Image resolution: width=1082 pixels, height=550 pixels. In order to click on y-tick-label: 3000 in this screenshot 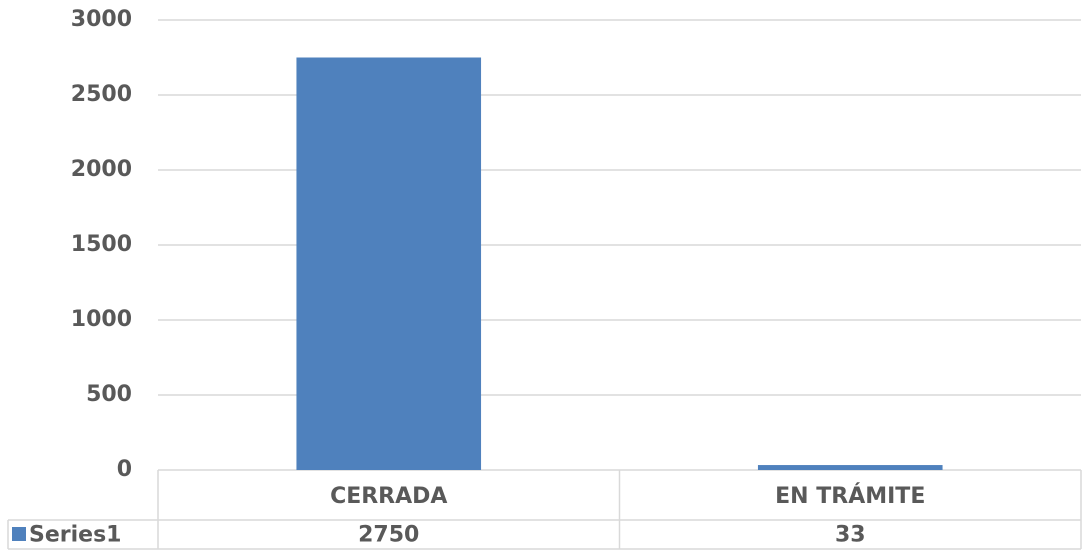, I will do `click(101, 19)`.